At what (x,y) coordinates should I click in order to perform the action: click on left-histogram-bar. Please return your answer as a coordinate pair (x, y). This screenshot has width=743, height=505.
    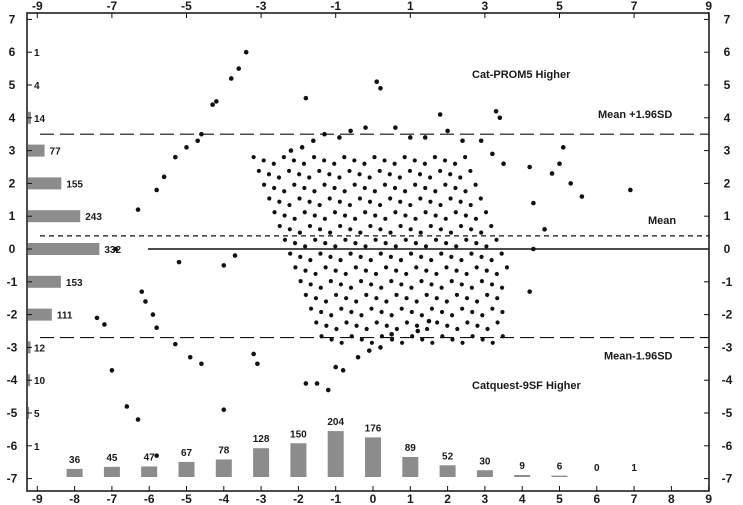
    Looking at the image, I should click on (54, 216).